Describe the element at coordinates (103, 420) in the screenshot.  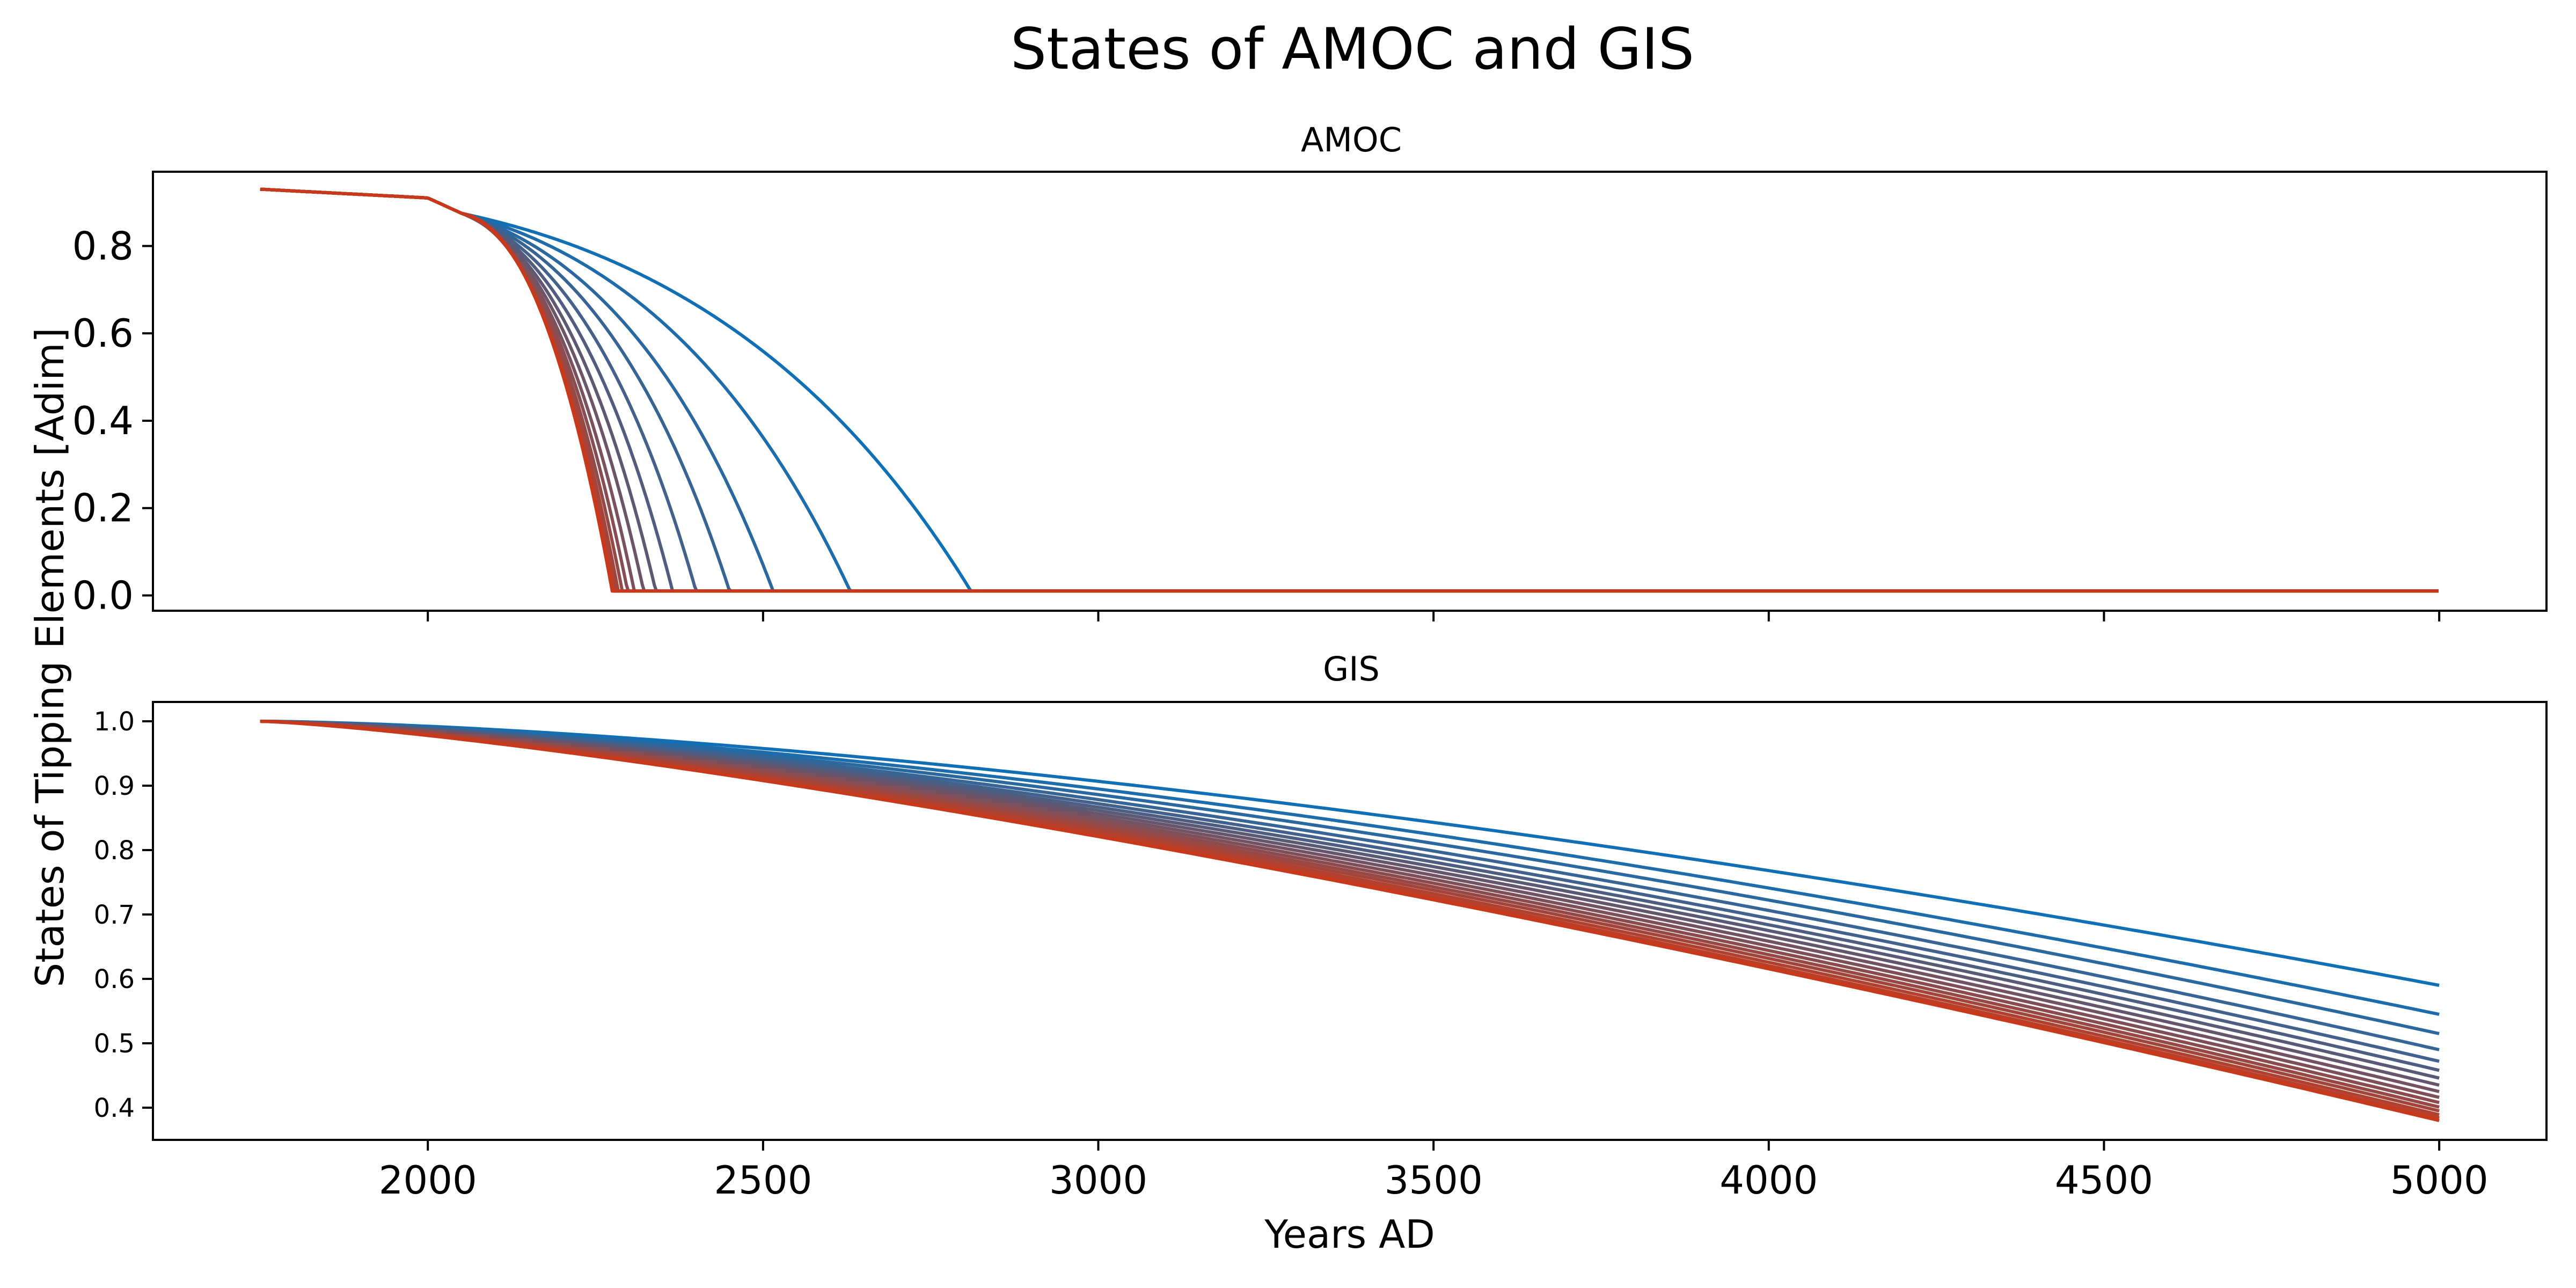
I see `amoc-y-tick-label: 0.4` at that location.